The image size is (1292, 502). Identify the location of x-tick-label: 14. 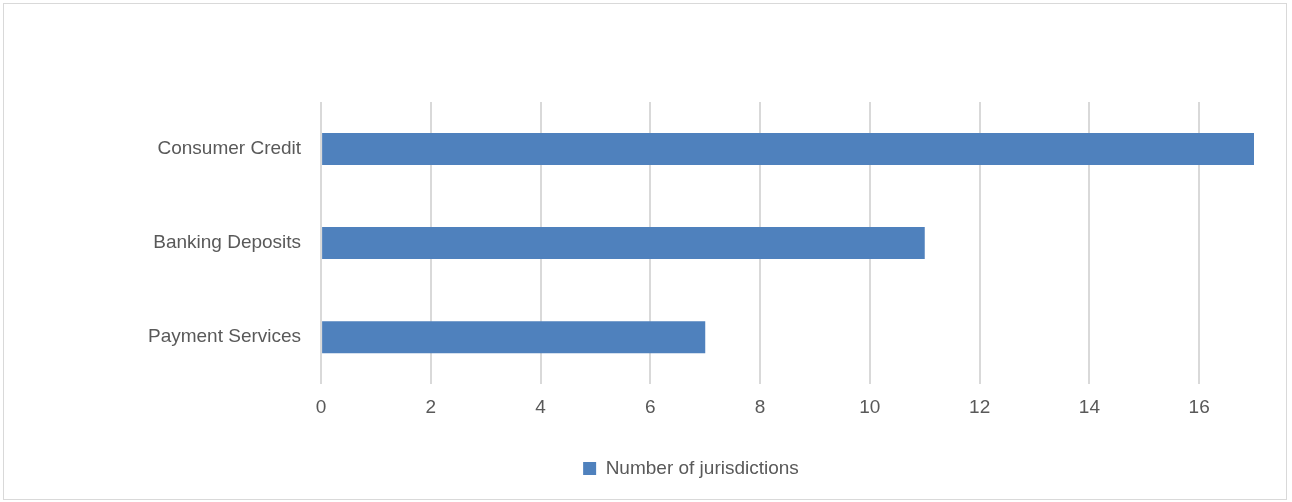
(1089, 406).